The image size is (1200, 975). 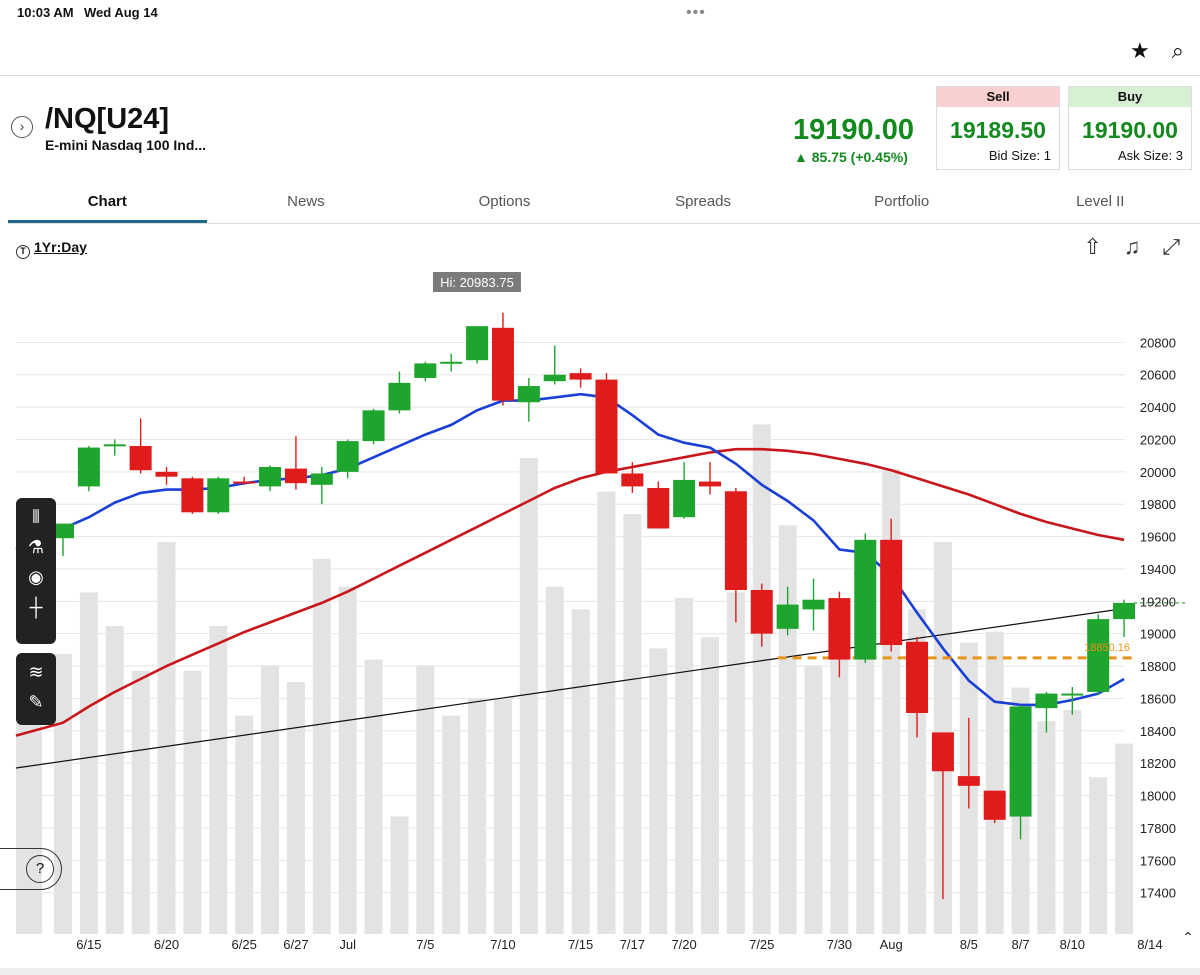 What do you see at coordinates (36, 702) in the screenshot?
I see `pencil-icon: ✎` at bounding box center [36, 702].